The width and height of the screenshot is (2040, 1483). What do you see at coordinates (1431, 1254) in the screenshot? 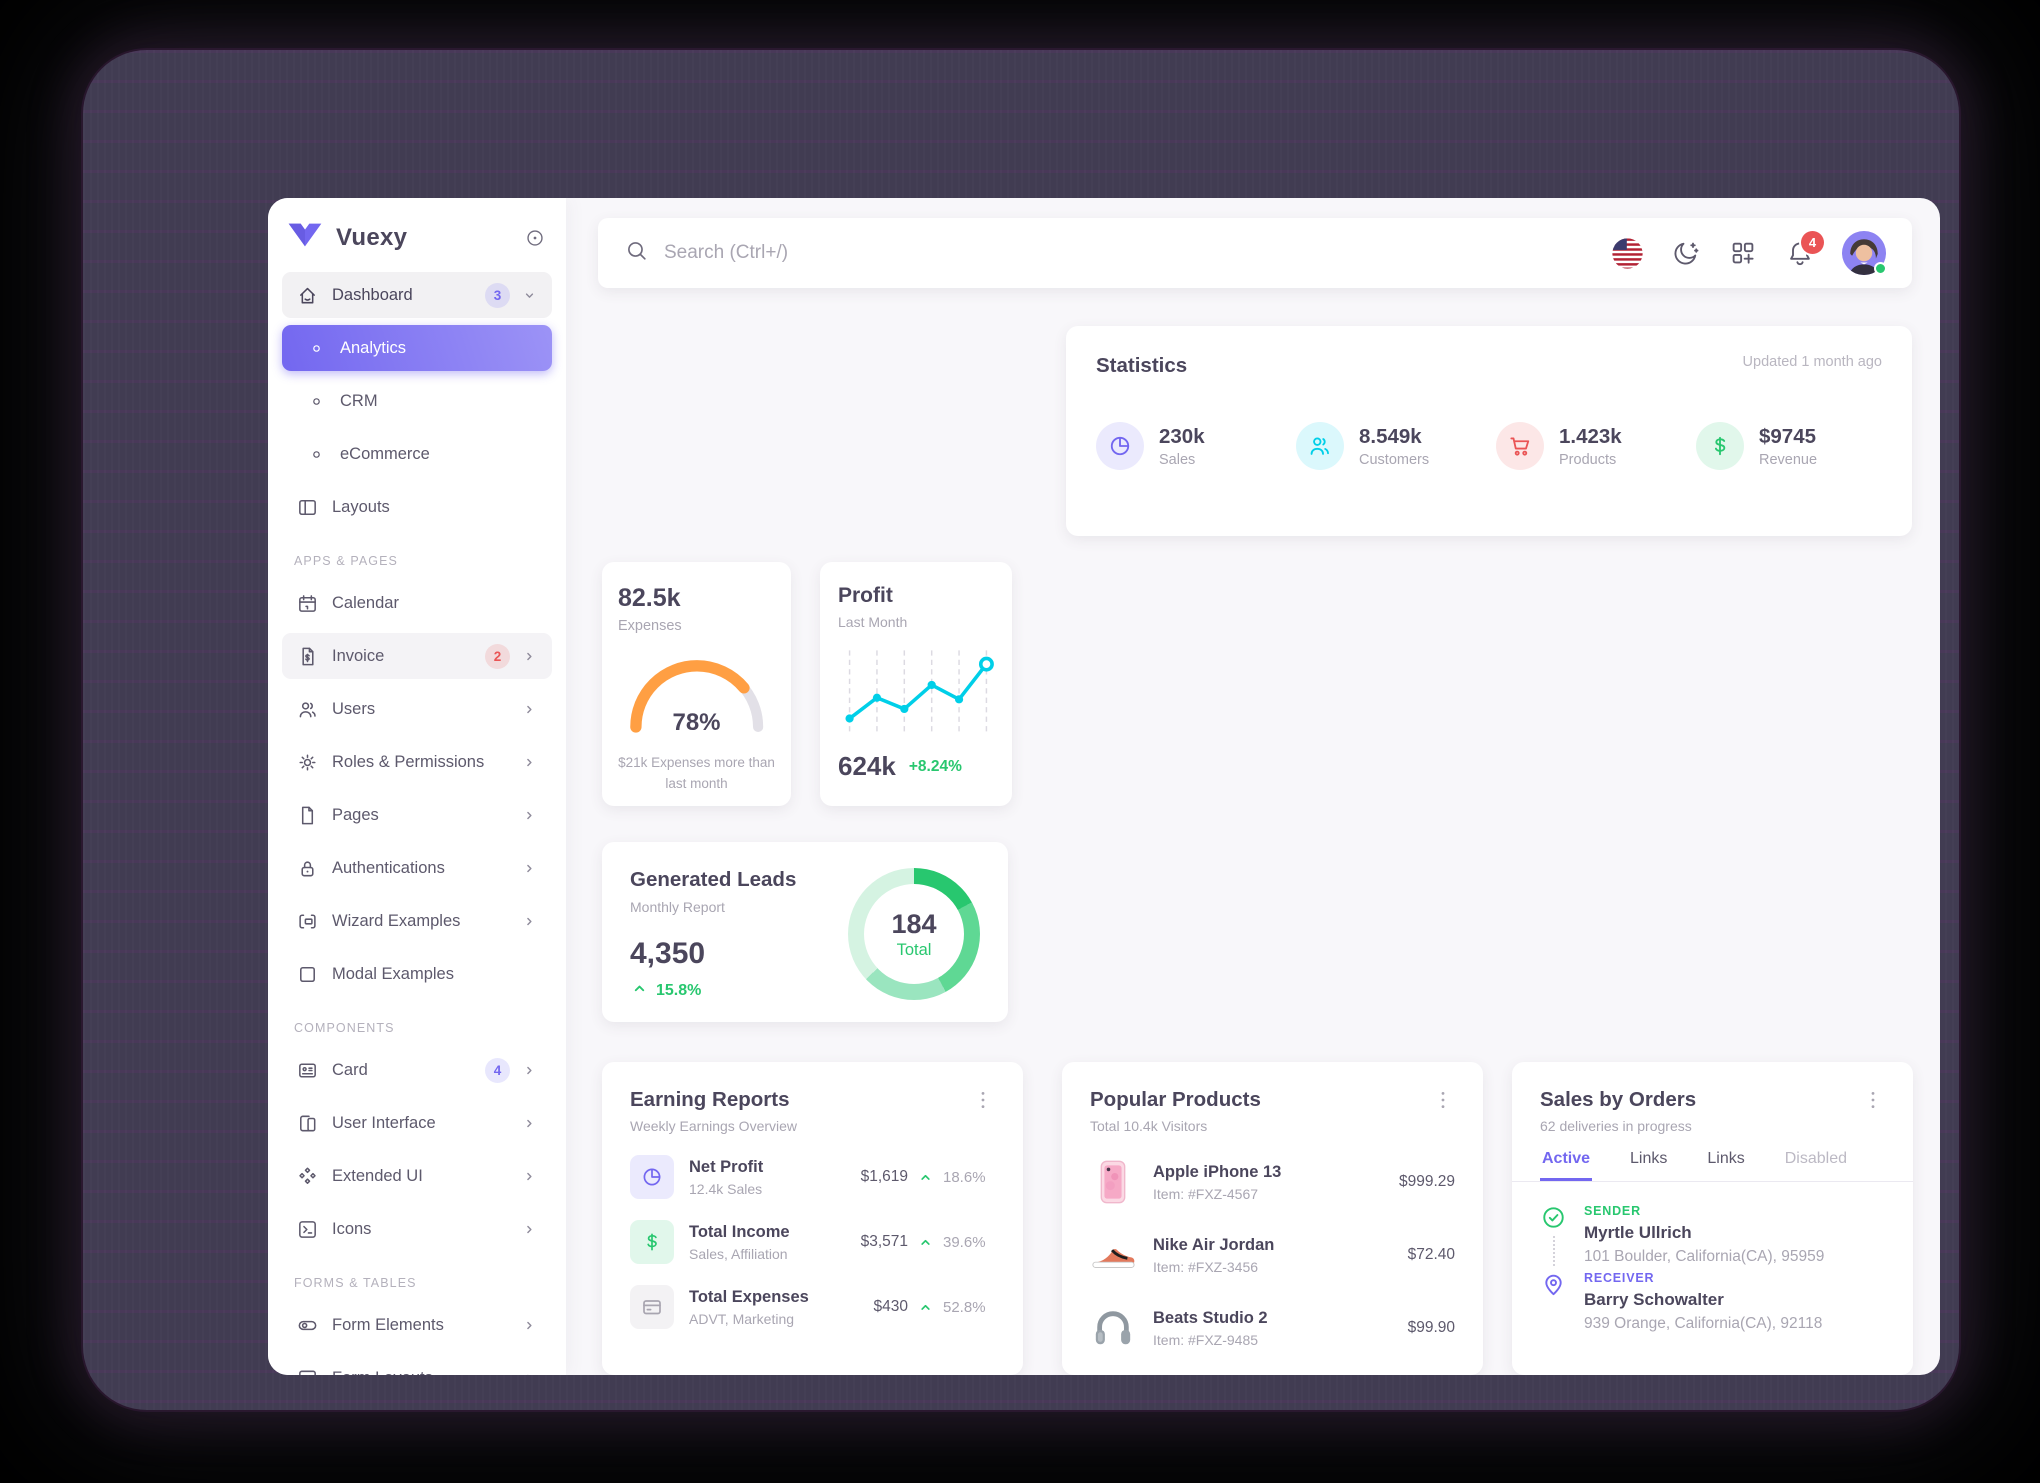
I see `product-price: $72.40` at bounding box center [1431, 1254].